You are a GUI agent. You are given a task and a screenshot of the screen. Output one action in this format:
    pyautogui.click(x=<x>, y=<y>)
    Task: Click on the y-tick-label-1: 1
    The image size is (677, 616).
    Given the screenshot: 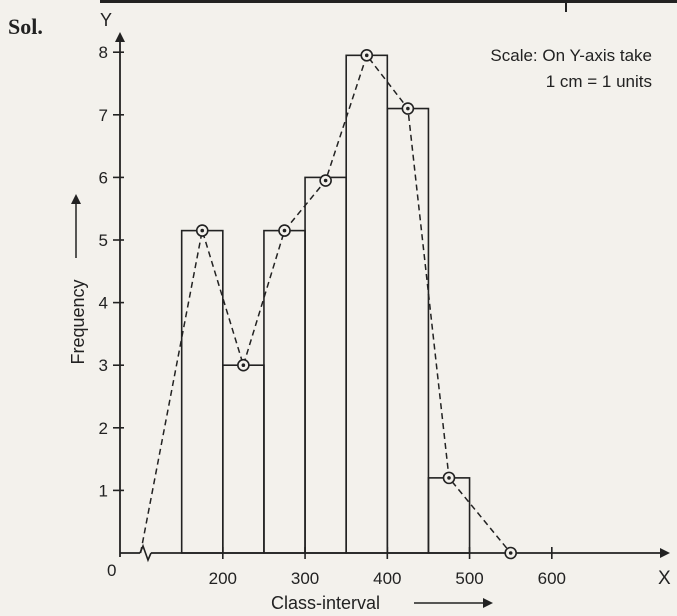 What is the action you would take?
    pyautogui.click(x=103, y=490)
    